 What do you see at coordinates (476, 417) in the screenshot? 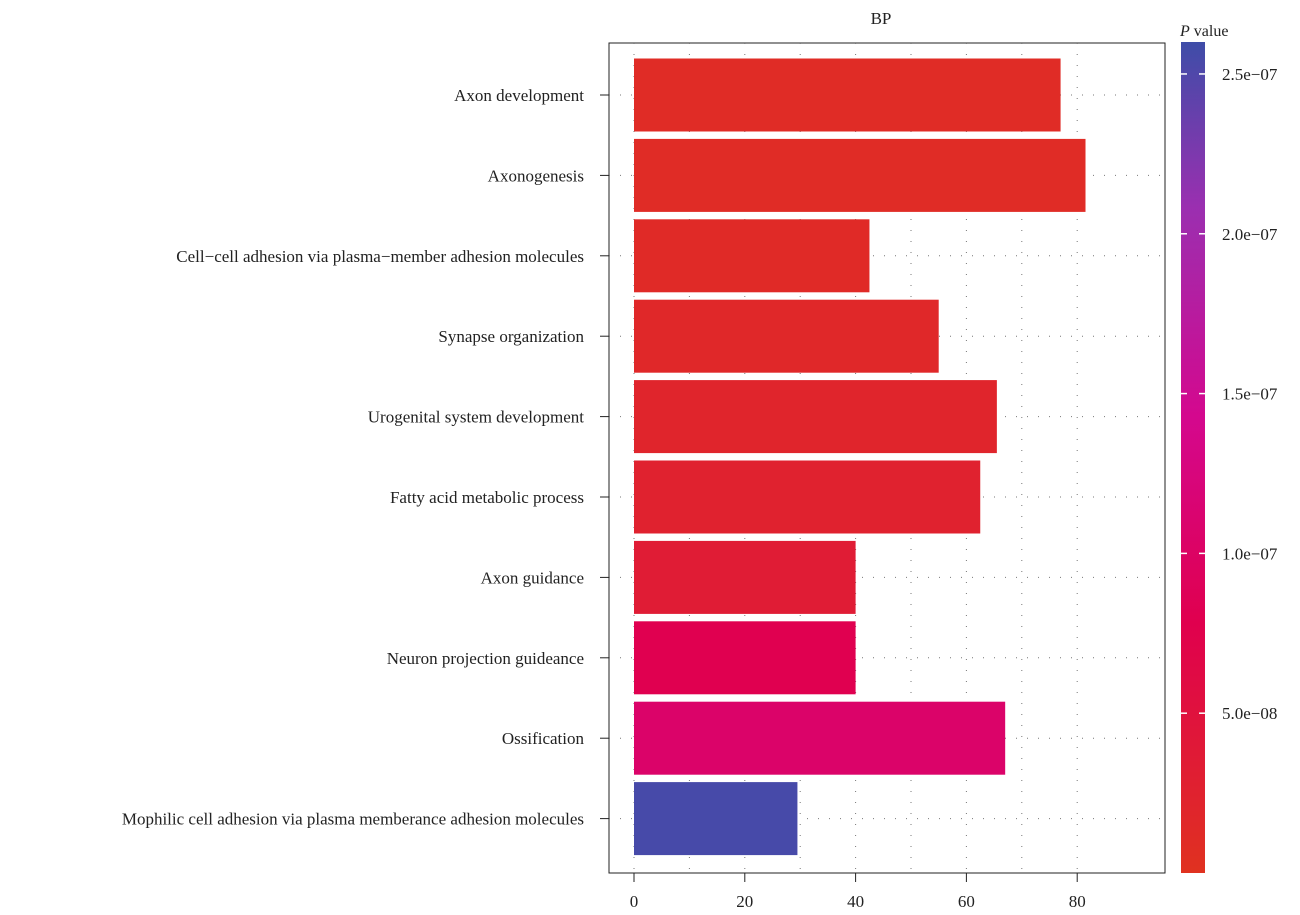
I see `category-label: Urogenital system development` at bounding box center [476, 417].